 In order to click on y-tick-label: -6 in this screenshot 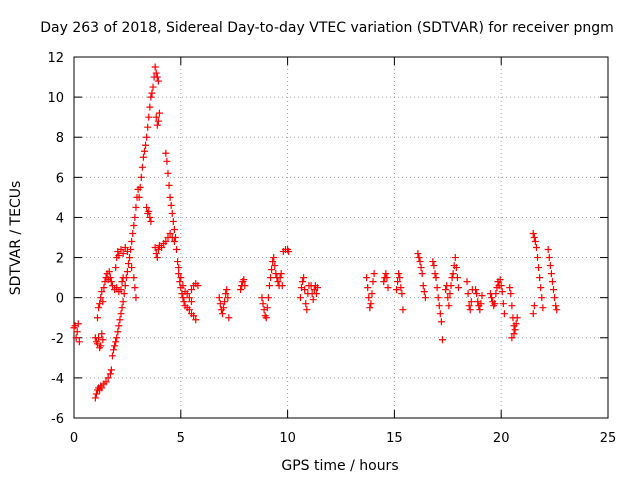, I will do `click(57, 419)`.